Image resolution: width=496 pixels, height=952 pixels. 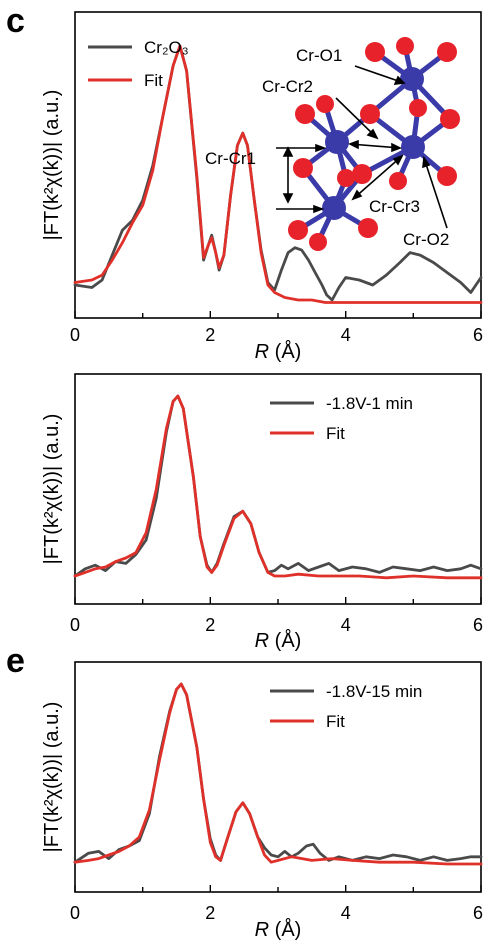 What do you see at coordinates (362, 147) in the screenshot?
I see `annotation-arrows` at bounding box center [362, 147].